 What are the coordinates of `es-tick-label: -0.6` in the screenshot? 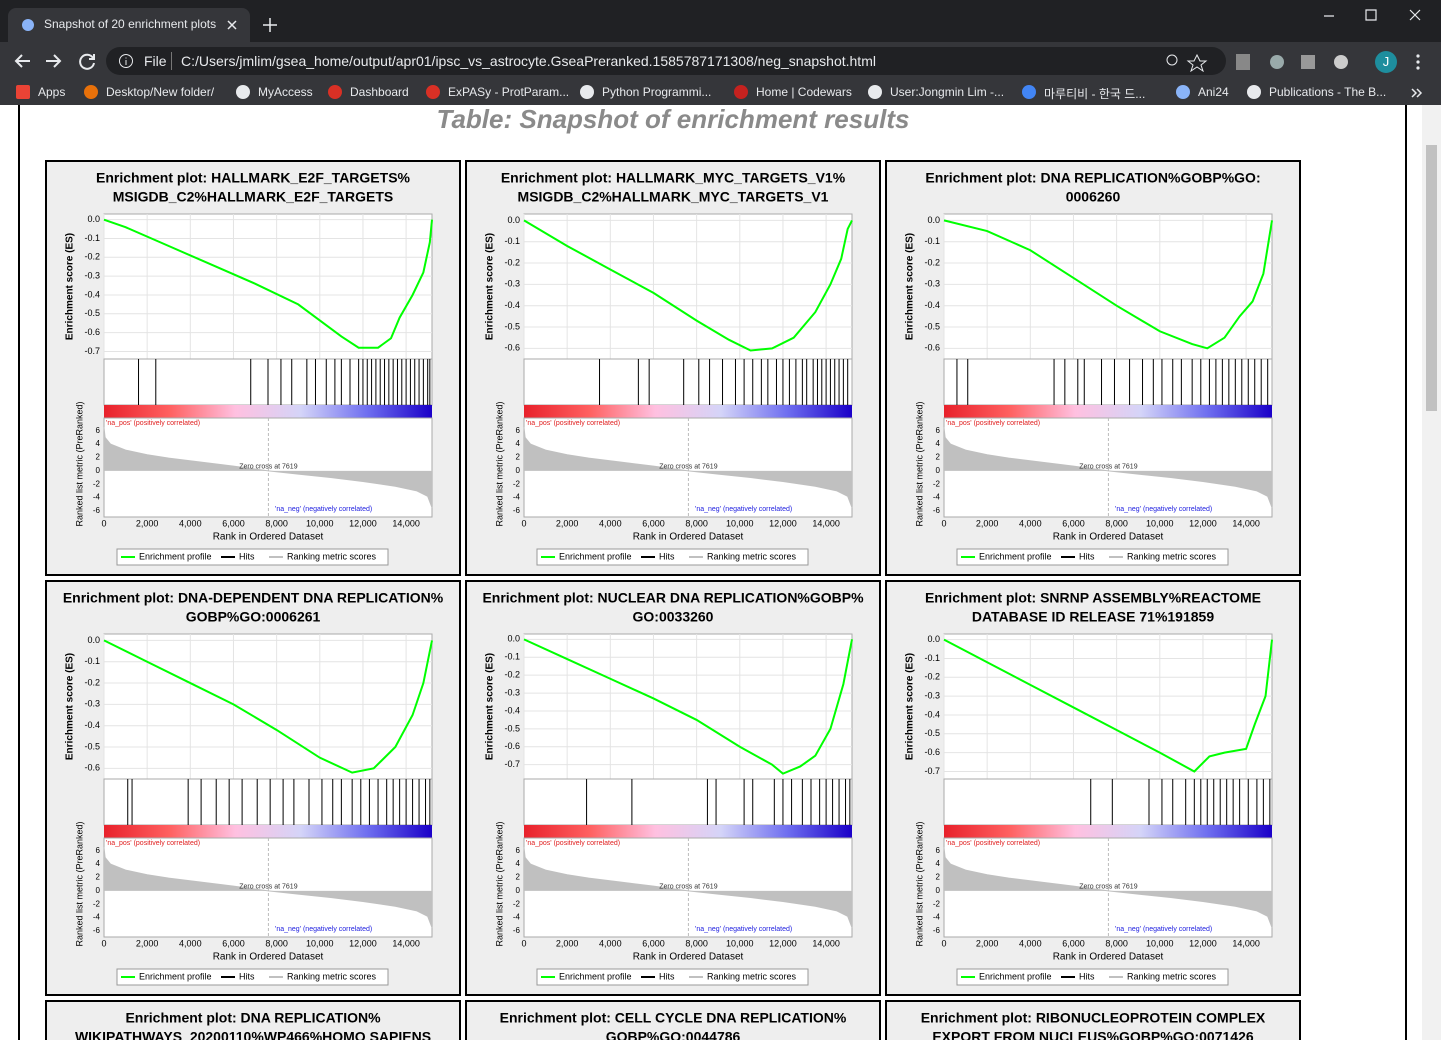 It's located at (932, 752).